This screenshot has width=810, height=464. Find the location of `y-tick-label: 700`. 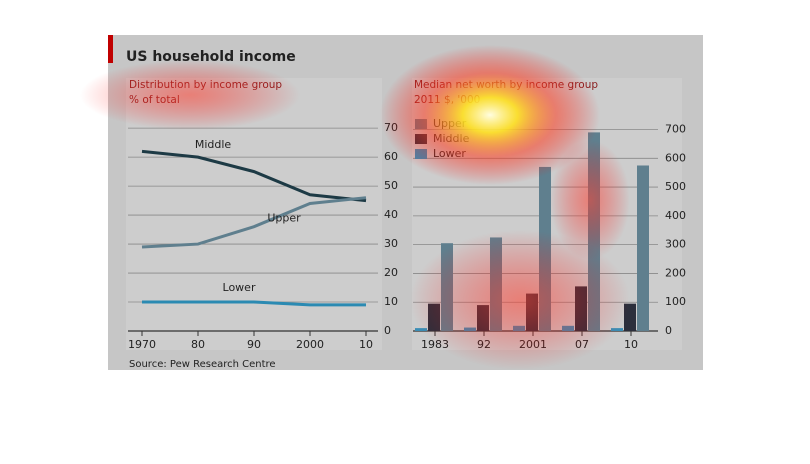

y-tick-label: 700 is located at coordinates (675, 129).